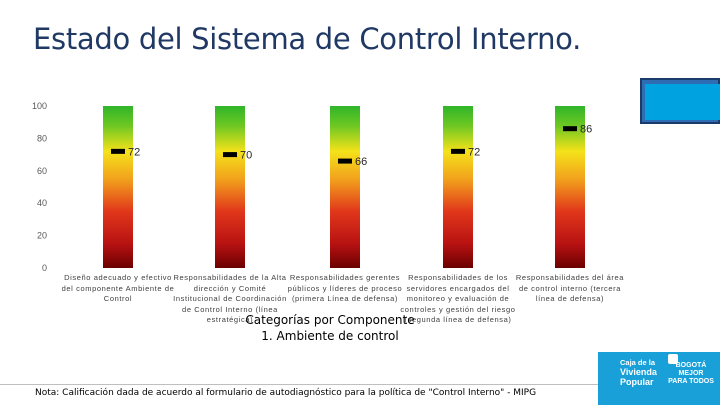 The width and height of the screenshot is (720, 405). I want to click on y-tick-label: 60, so click(42, 171).